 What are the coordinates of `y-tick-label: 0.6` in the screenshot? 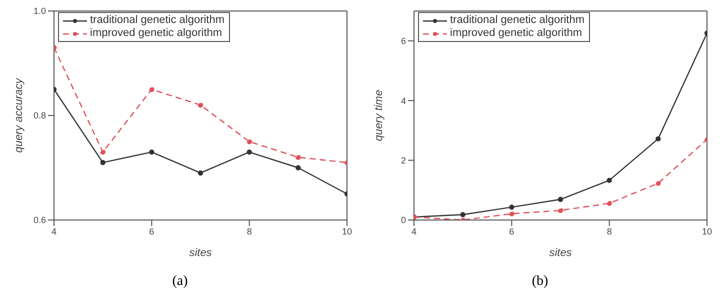 It's located at (39, 220).